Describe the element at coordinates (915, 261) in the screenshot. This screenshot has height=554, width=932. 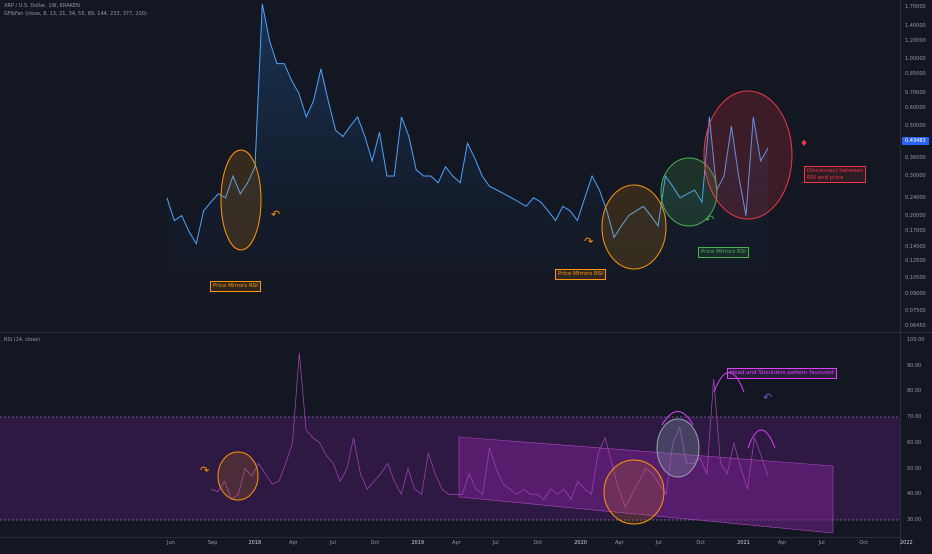
I see `price-axis-label: 0.12500` at that location.